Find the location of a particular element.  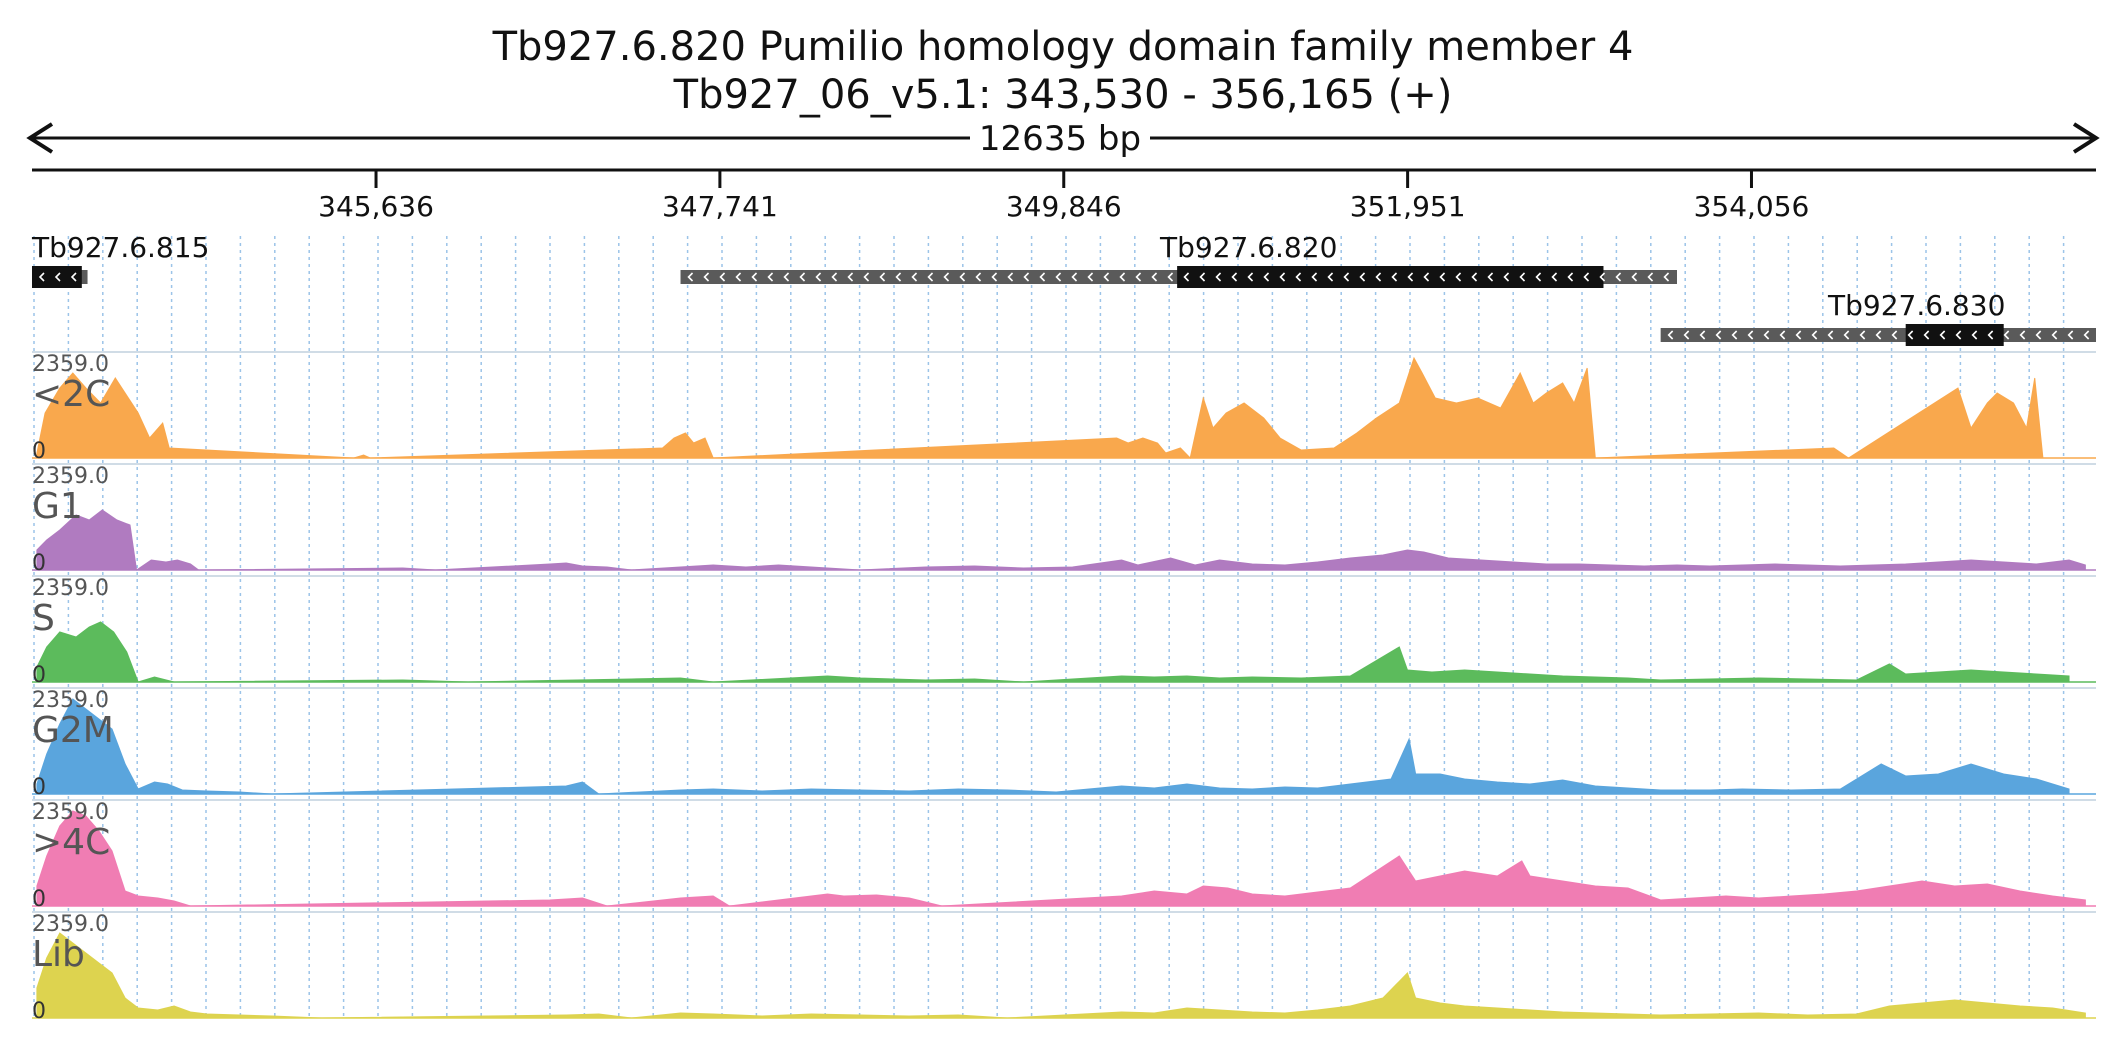

gene-utr is located at coordinates (1878, 335).